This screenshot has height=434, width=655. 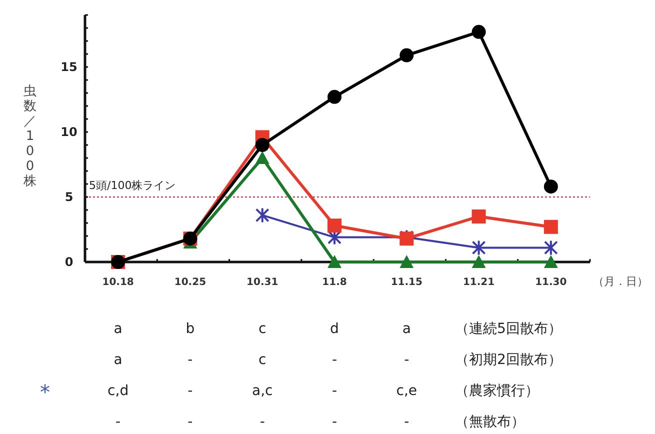 I want to click on x-axis-title: （月．日）, so click(x=620, y=281).